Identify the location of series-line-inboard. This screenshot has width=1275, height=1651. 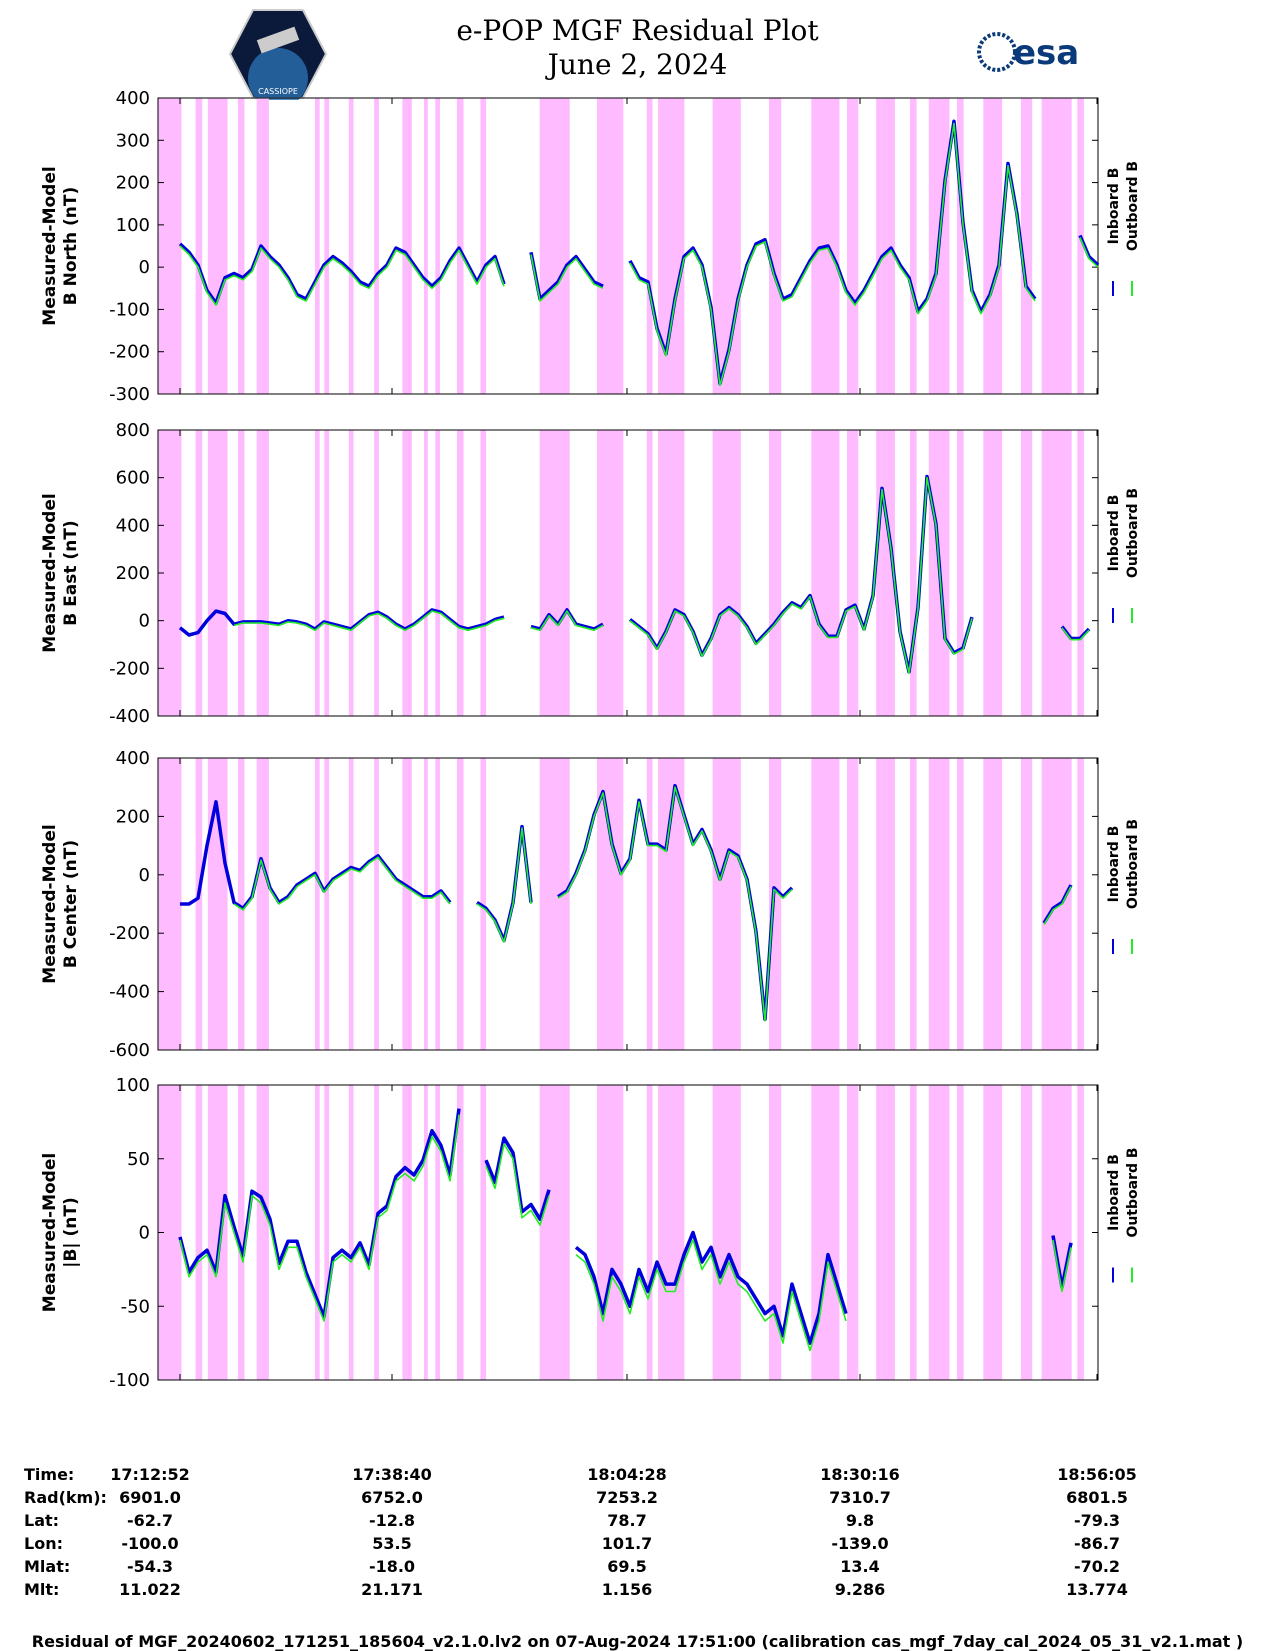
(639, 254).